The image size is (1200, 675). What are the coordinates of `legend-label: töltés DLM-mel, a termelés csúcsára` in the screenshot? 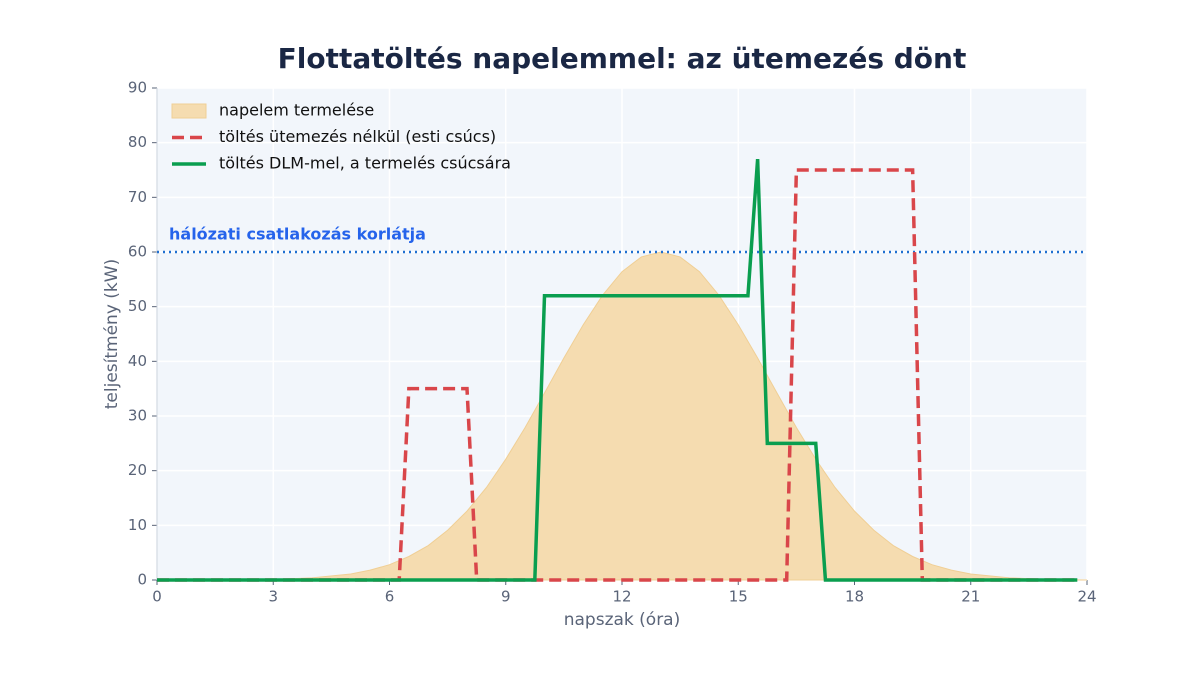 It's located at (365, 163).